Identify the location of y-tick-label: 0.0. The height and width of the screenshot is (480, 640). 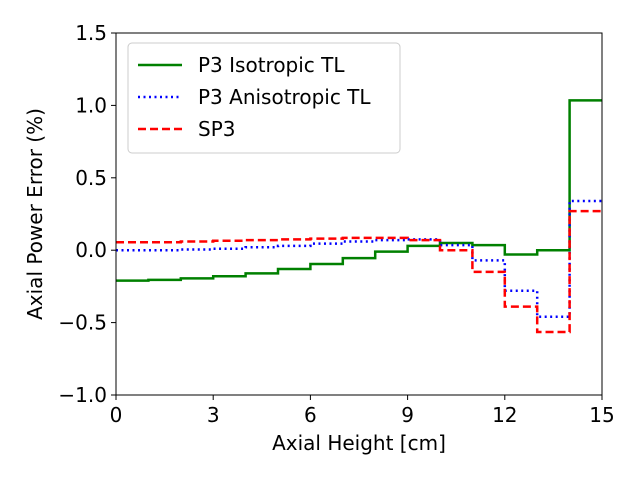
(91, 250).